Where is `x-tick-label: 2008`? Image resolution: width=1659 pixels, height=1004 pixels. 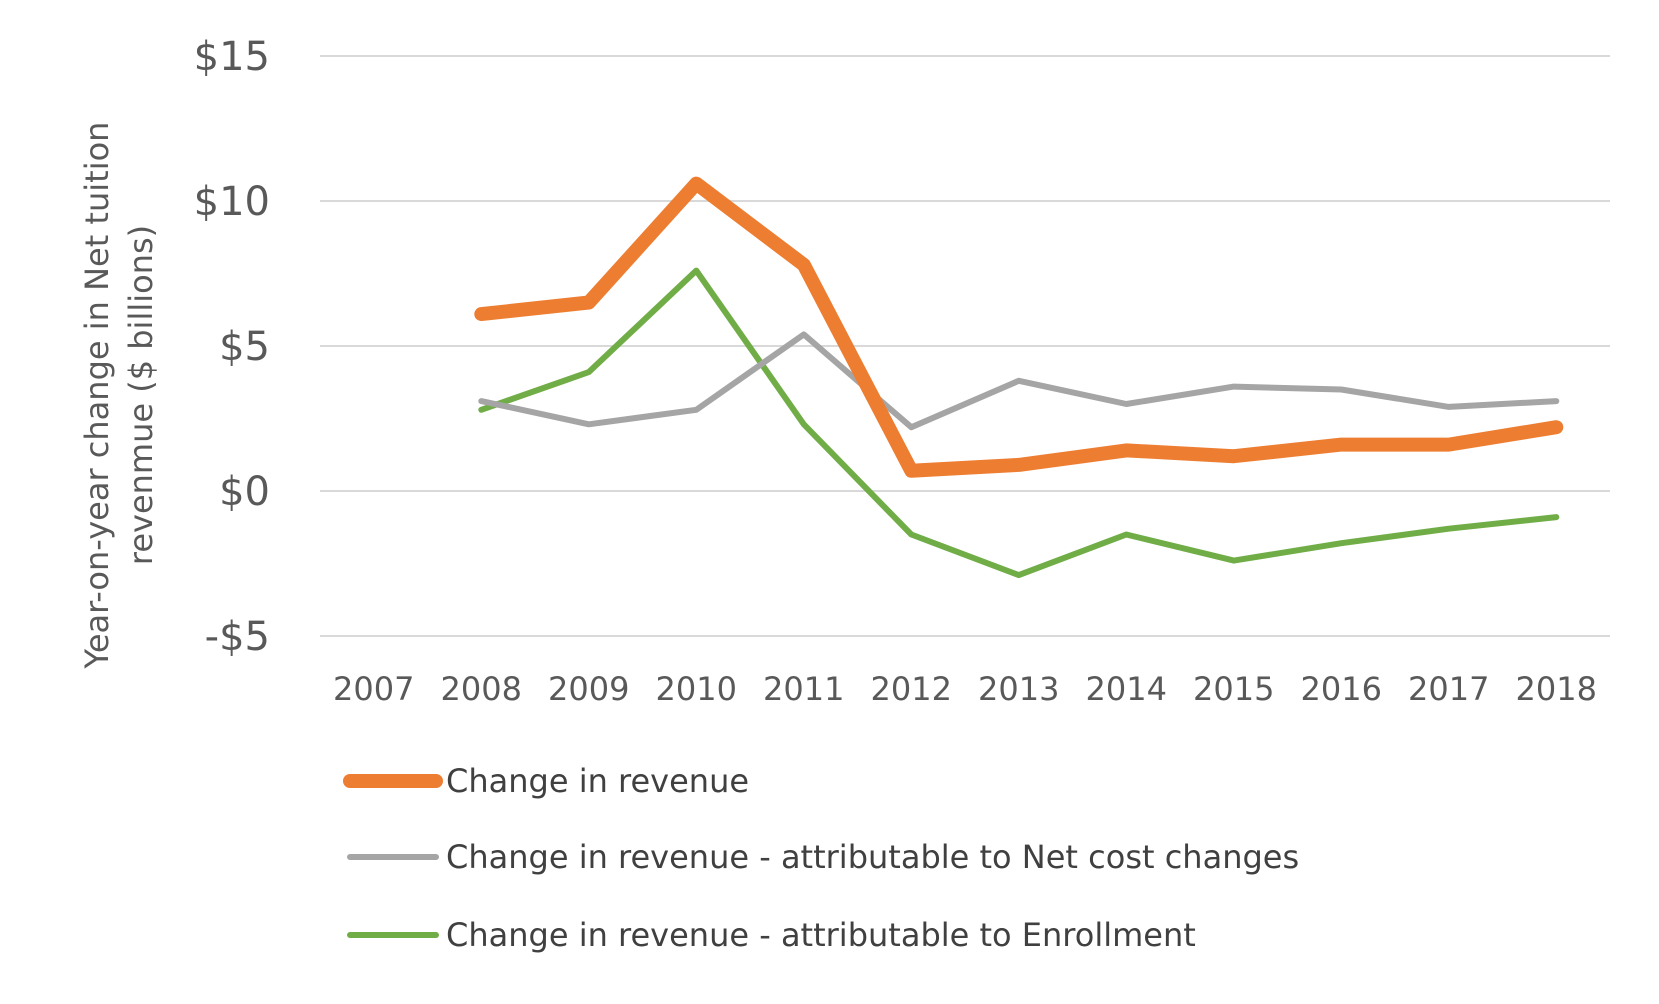
x-tick-label: 2008 is located at coordinates (481, 689).